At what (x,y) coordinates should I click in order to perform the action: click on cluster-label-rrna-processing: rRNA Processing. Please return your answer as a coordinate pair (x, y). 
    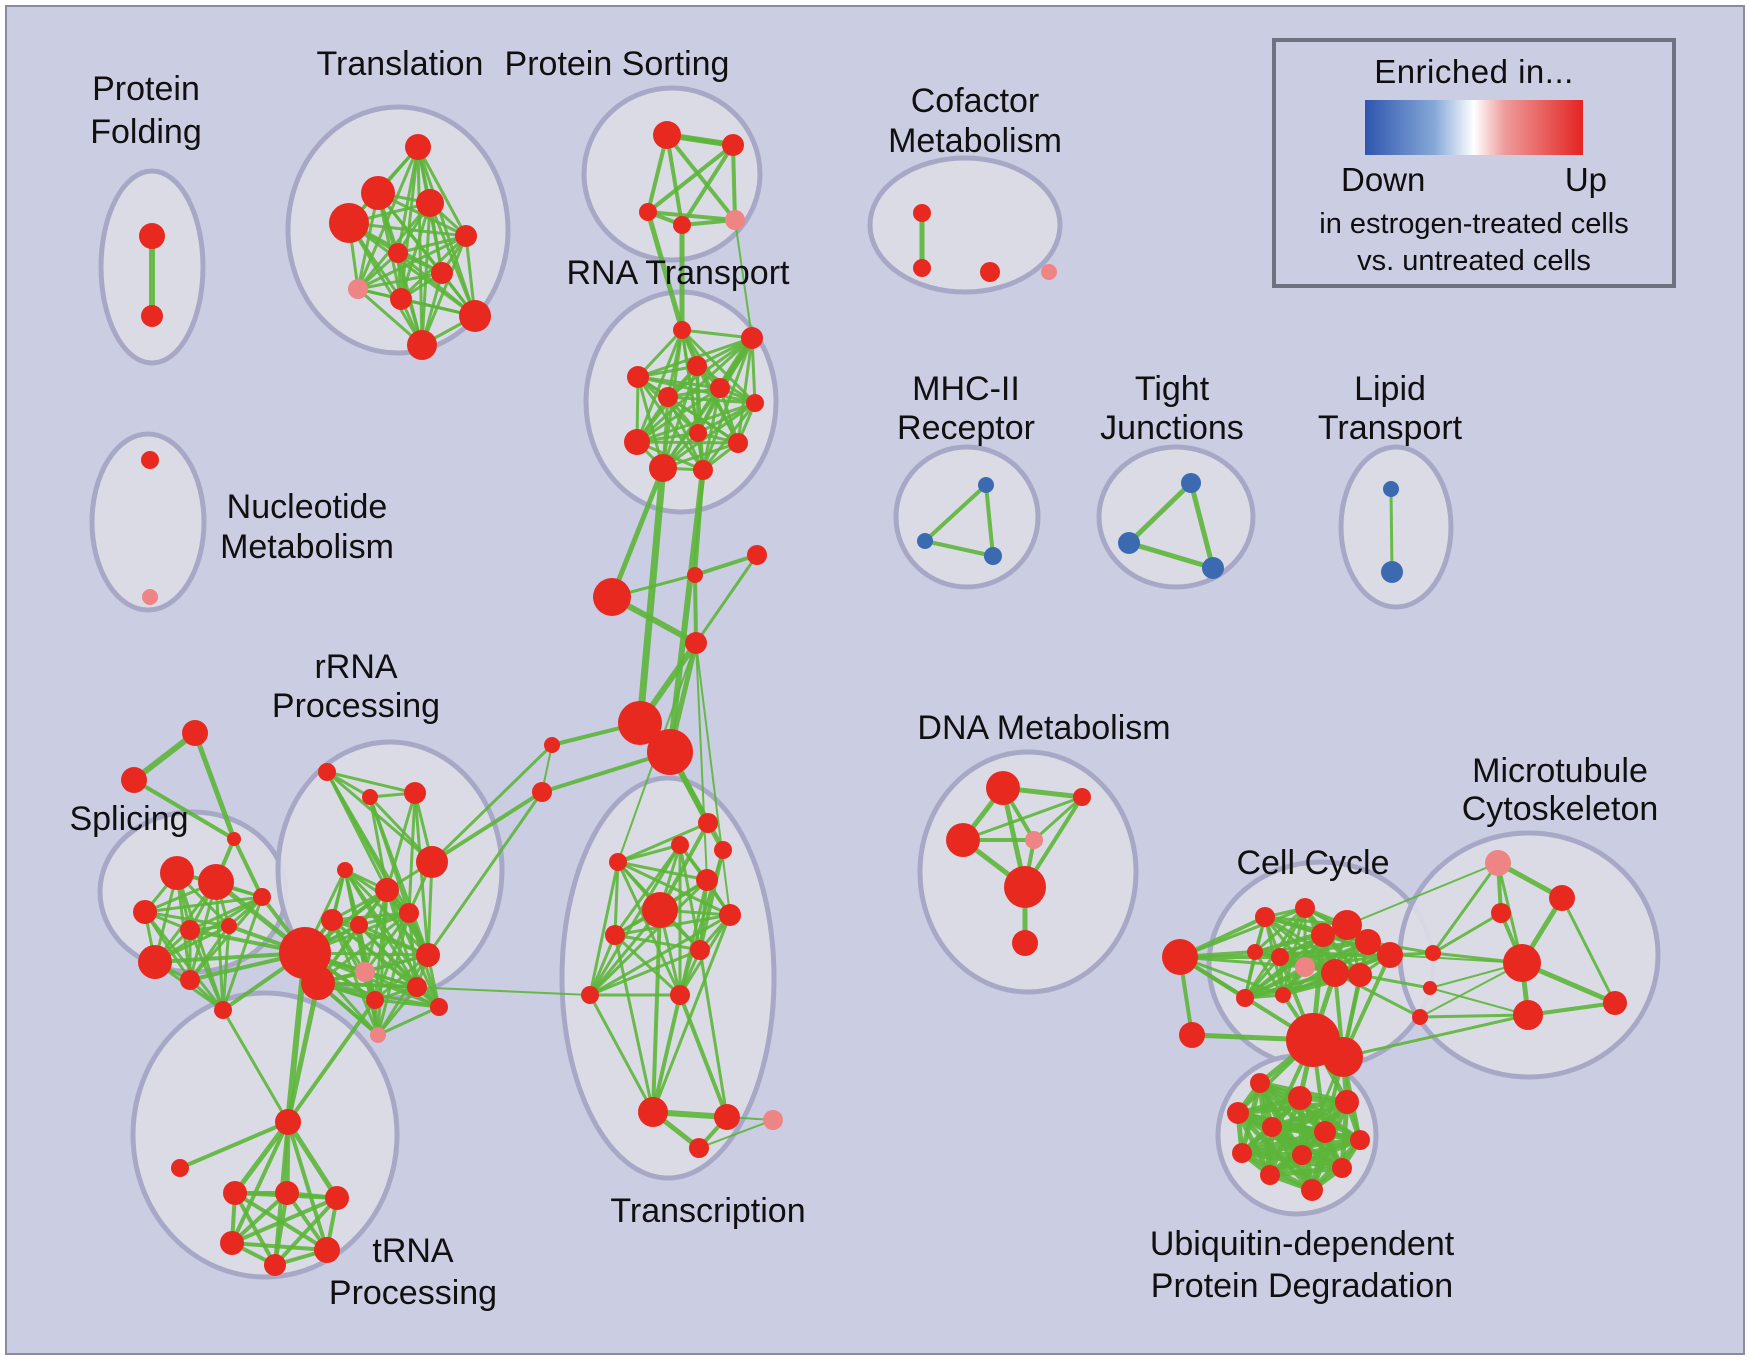
    Looking at the image, I should click on (356, 686).